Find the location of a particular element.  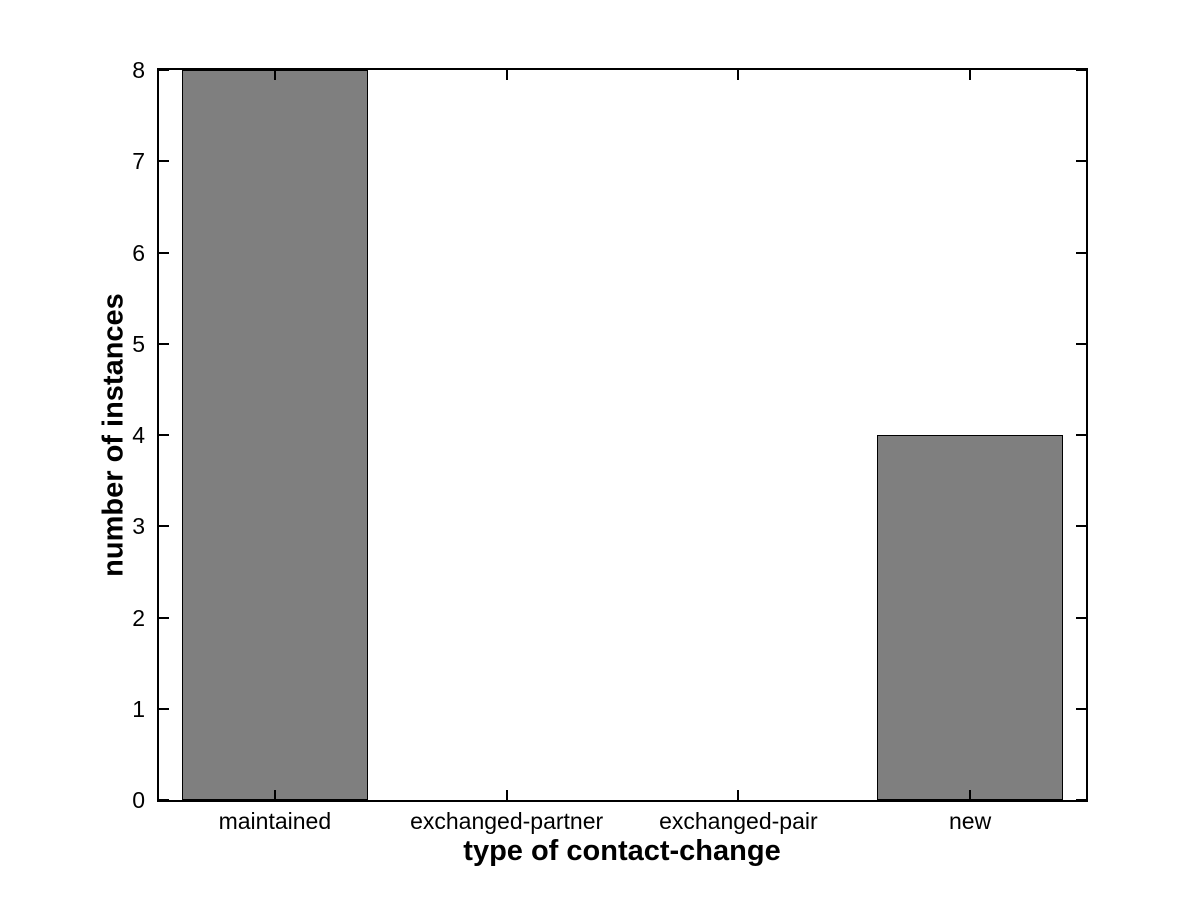

bar-maintained is located at coordinates (275, 435).